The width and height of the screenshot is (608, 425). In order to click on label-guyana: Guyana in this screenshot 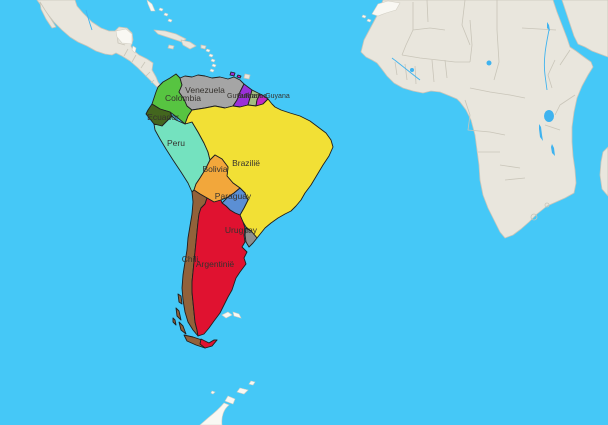, I will do `click(239, 96)`.